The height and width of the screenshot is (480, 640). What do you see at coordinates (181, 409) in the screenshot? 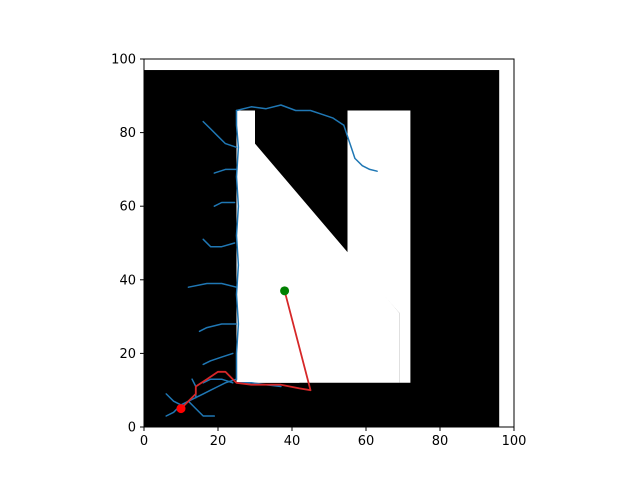
I see `start-point` at bounding box center [181, 409].